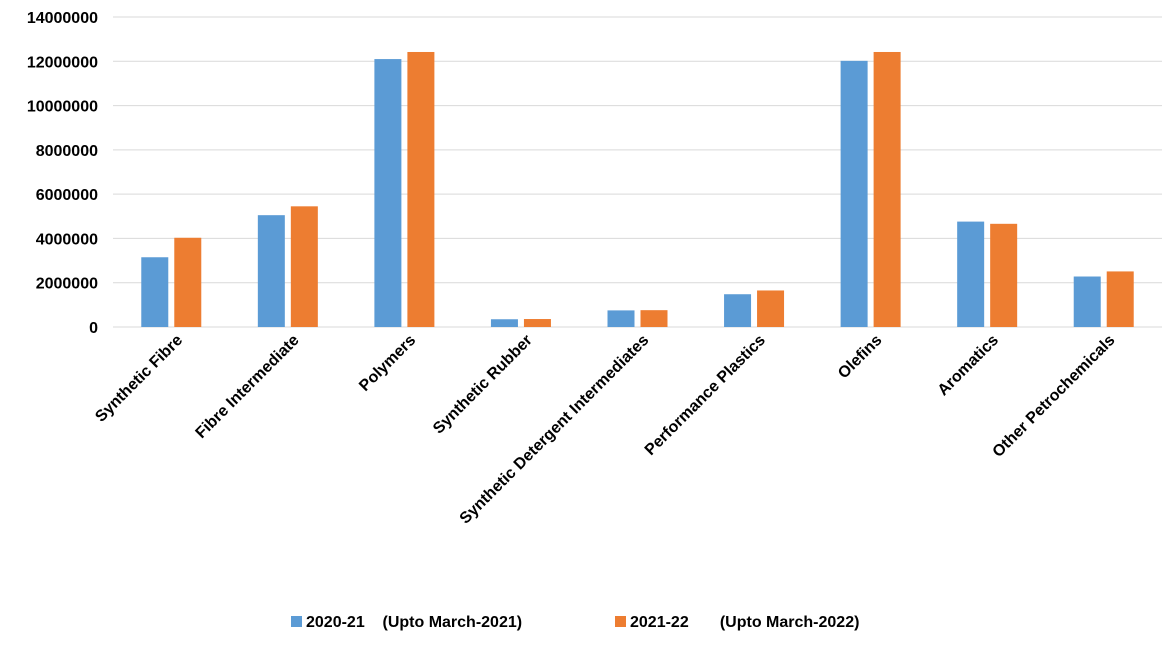  I want to click on y-tick-label: 12000000, so click(62, 62).